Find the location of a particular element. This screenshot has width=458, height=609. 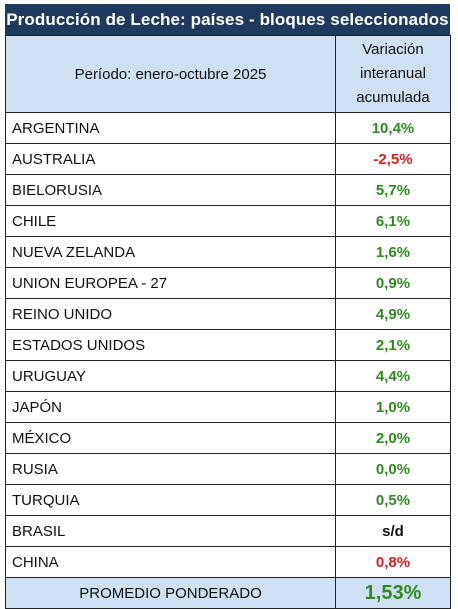

variation-value: -2,5% is located at coordinates (393, 159).